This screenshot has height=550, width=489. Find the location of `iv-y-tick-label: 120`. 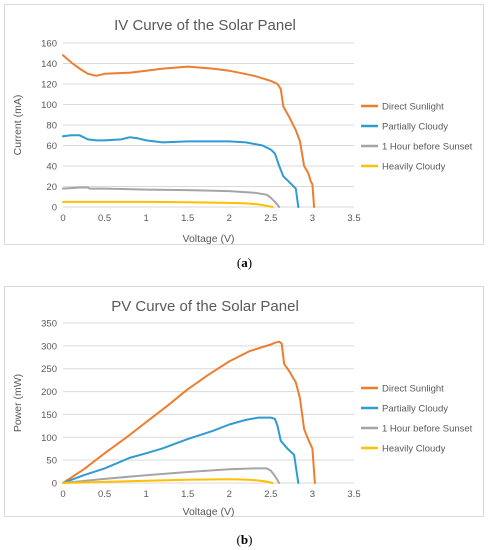

iv-y-tick-label: 120 is located at coordinates (49, 85).